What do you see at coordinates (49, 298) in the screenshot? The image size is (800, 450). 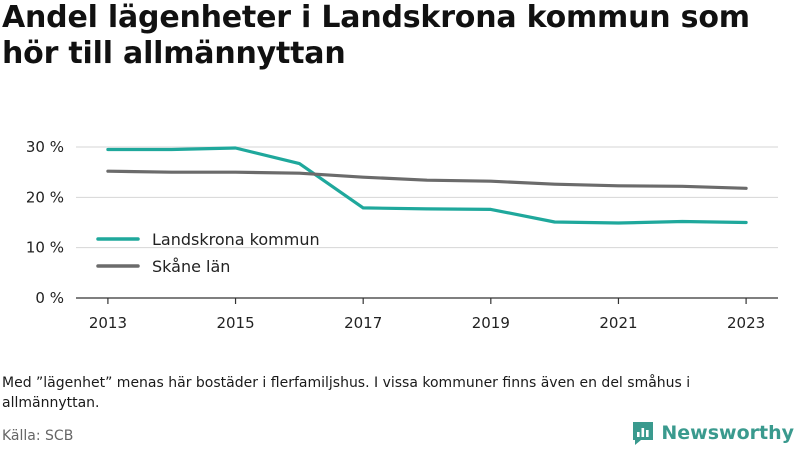 I see `y-tick-label: 0 %` at bounding box center [49, 298].